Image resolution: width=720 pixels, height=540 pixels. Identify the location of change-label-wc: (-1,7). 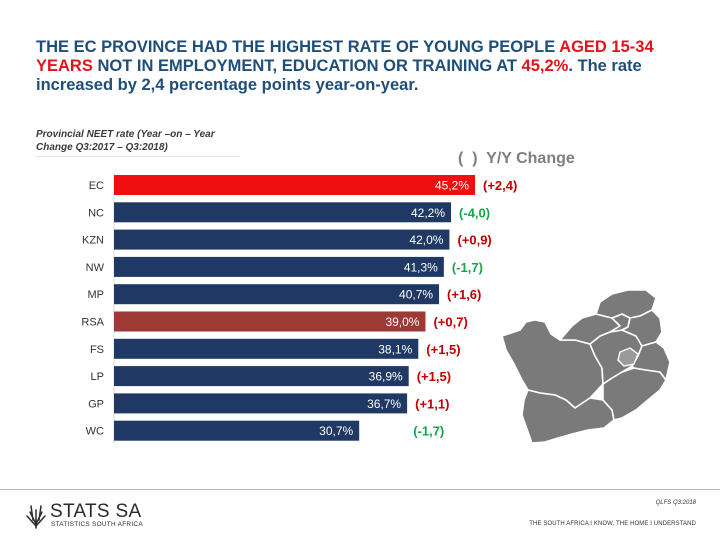
(428, 431).